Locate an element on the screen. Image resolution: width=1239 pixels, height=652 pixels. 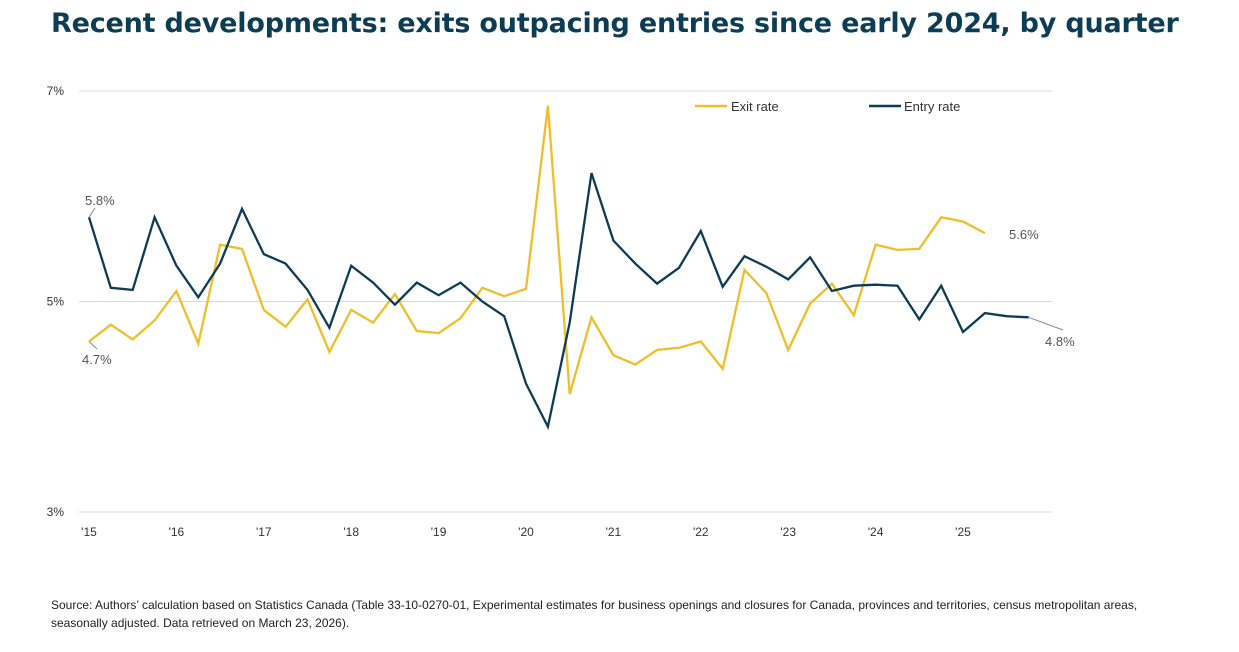
x-tick-label: '17 is located at coordinates (264, 532).